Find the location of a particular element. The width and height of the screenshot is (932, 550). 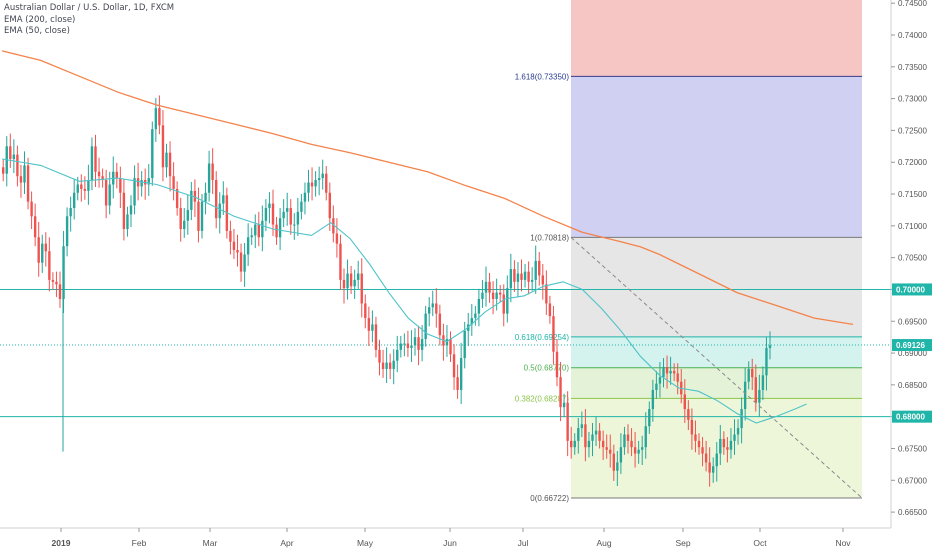

fib-zone-blue is located at coordinates (716, 157).